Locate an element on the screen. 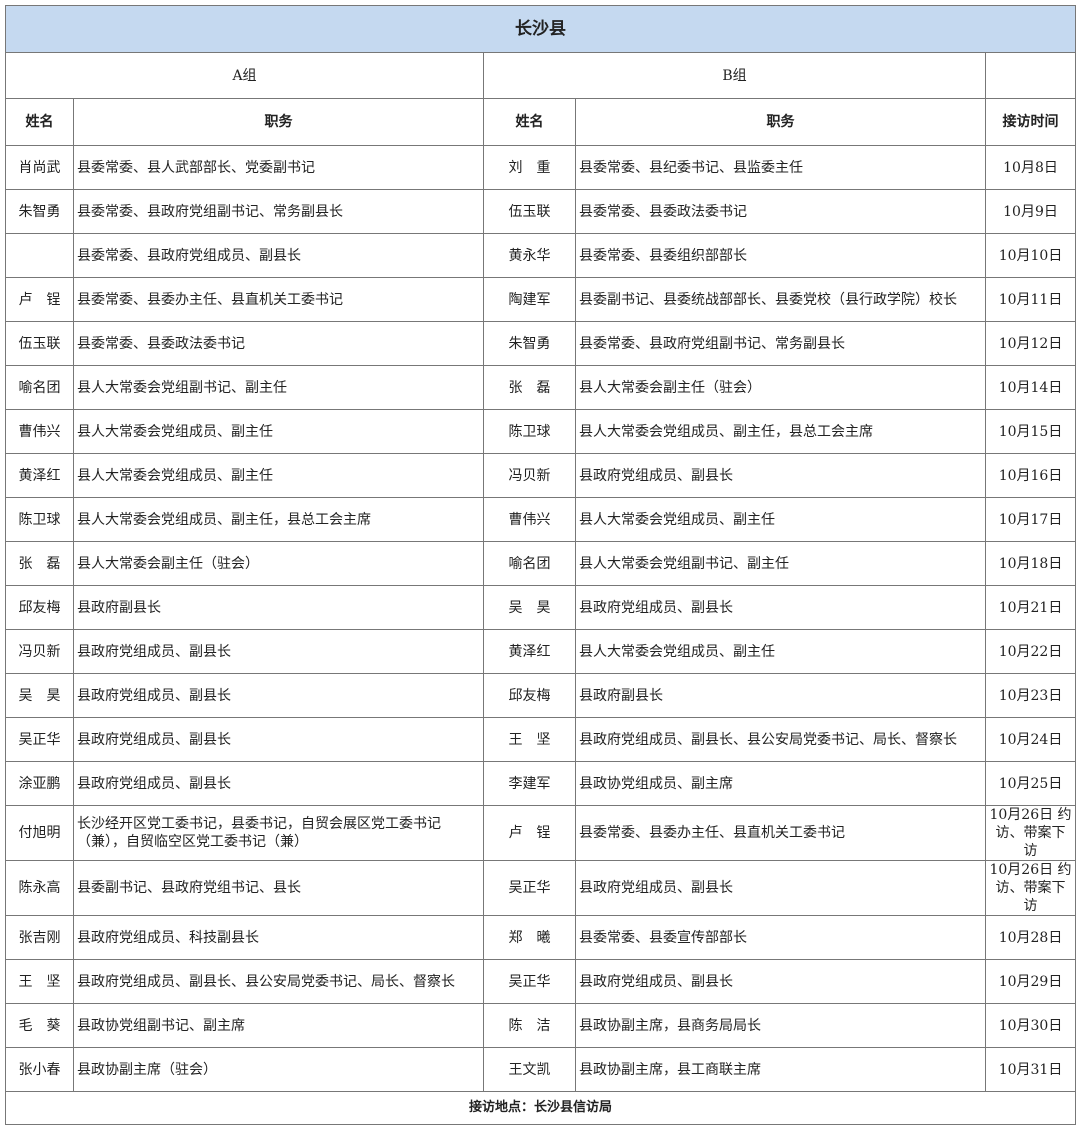 This screenshot has height=1131, width=1080. header-b-position: 职务 is located at coordinates (780, 122).